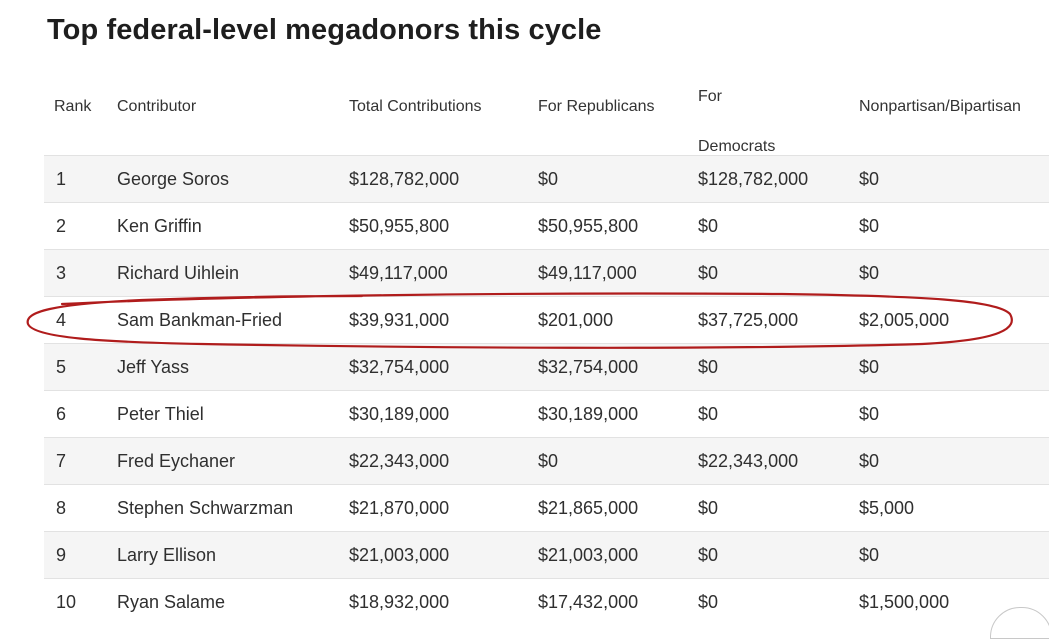  I want to click on cell-nonpartisan: $1,500,000, so click(904, 602).